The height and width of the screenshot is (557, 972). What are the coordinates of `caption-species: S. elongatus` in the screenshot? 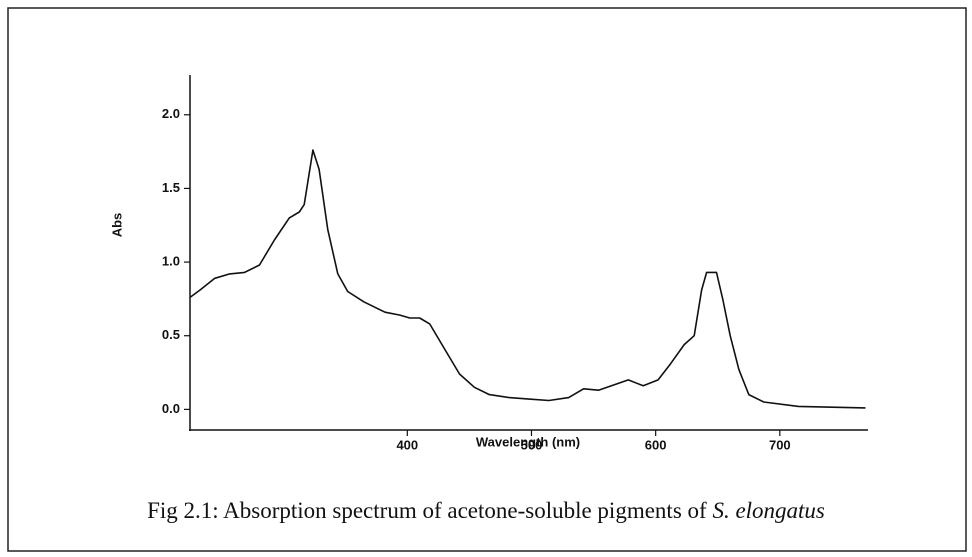 It's located at (768, 510).